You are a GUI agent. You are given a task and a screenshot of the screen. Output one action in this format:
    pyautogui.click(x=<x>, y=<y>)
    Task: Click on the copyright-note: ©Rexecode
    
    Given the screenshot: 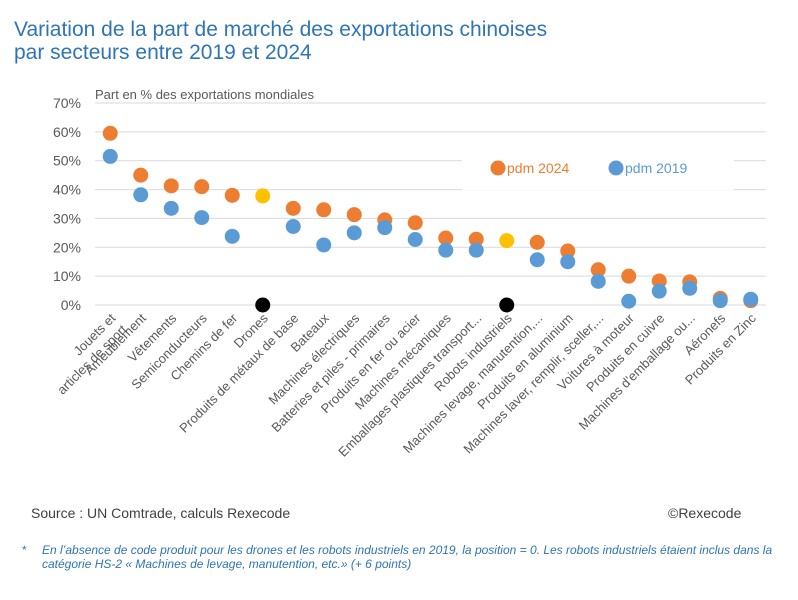 What is the action you would take?
    pyautogui.click(x=705, y=513)
    